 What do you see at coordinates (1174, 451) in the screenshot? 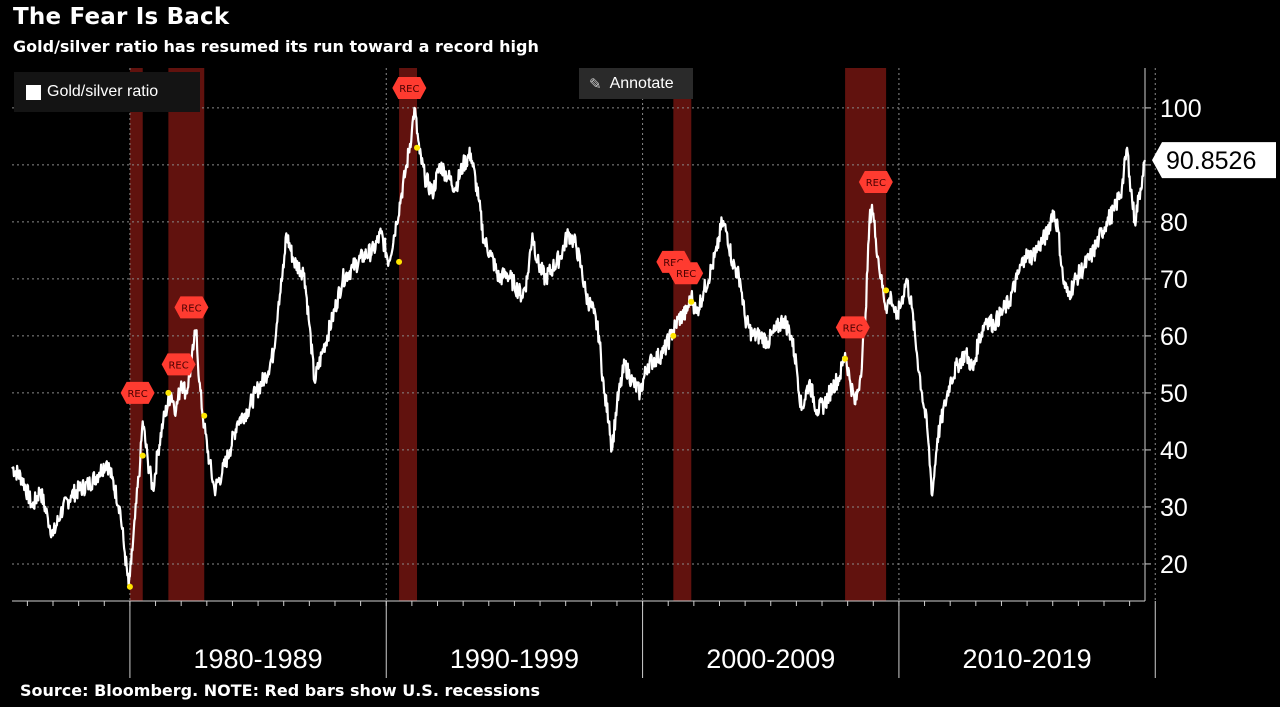
I see `y-tick-label: 40` at bounding box center [1174, 451].